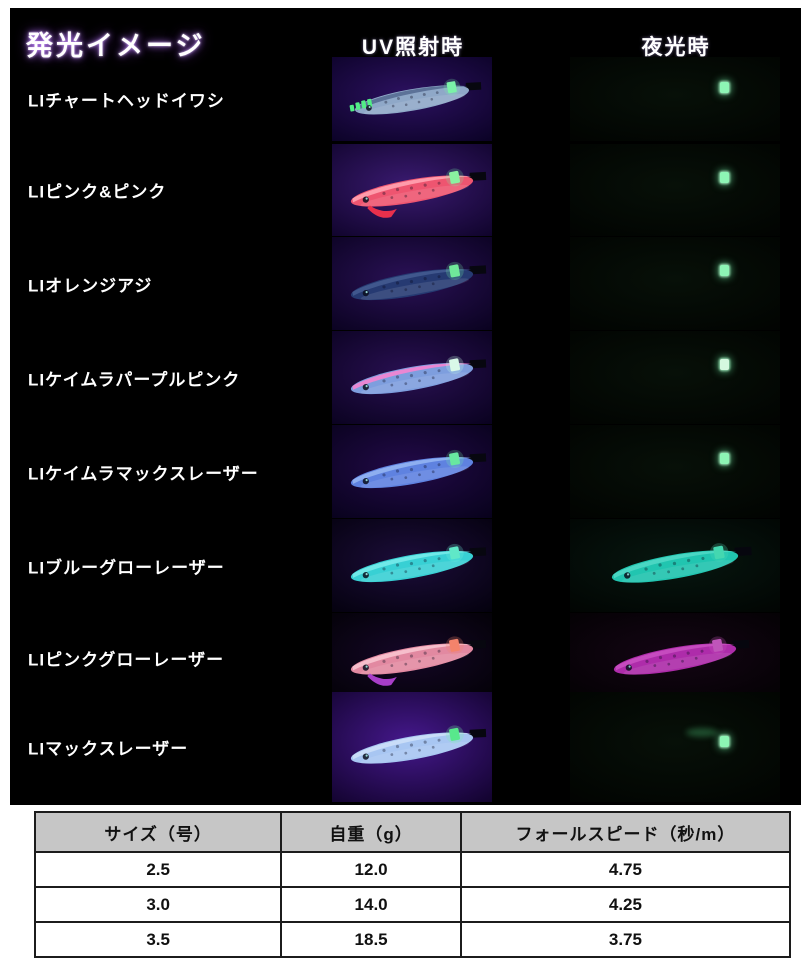 Image resolution: width=808 pixels, height=971 pixels. I want to click on product-row: LIケイムラマックスレーザー, so click(404, 471).